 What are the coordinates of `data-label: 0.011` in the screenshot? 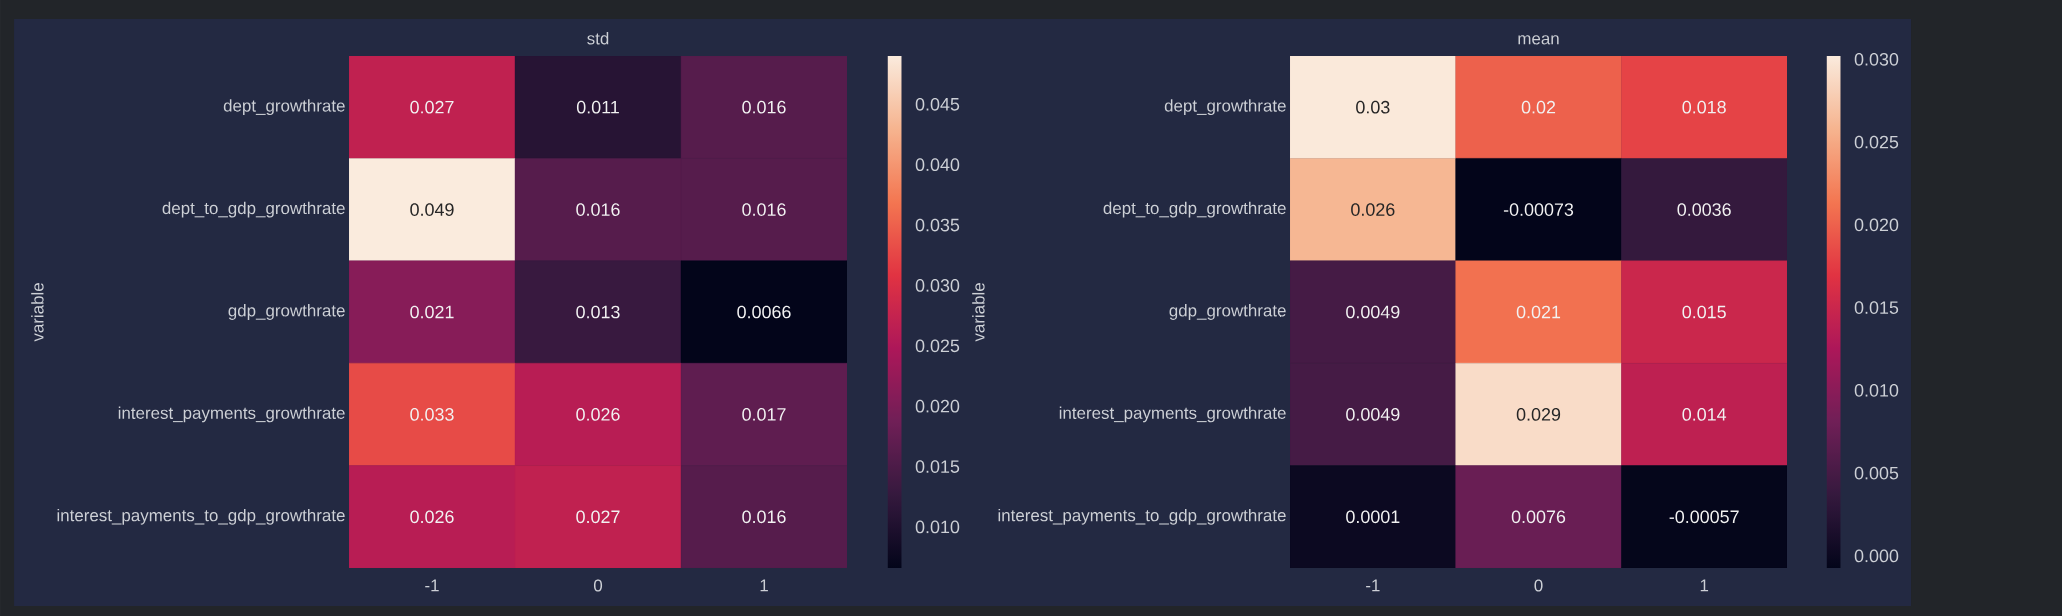 It's located at (597, 107).